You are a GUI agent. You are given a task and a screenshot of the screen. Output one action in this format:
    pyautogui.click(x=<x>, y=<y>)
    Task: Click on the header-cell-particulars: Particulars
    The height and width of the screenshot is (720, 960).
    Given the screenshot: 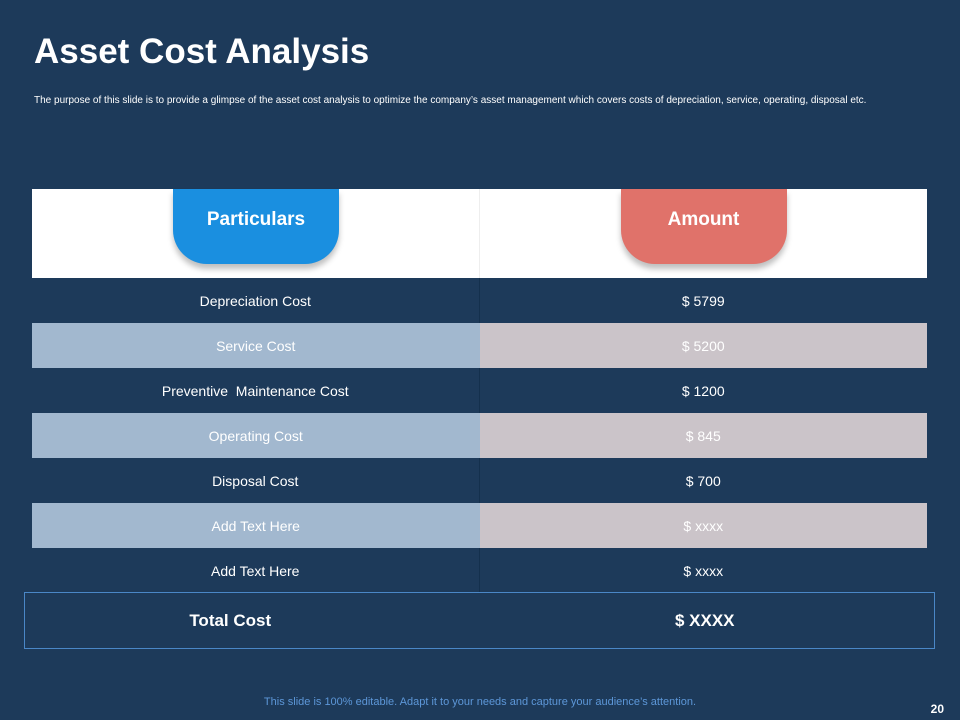 What is the action you would take?
    pyautogui.click(x=256, y=233)
    